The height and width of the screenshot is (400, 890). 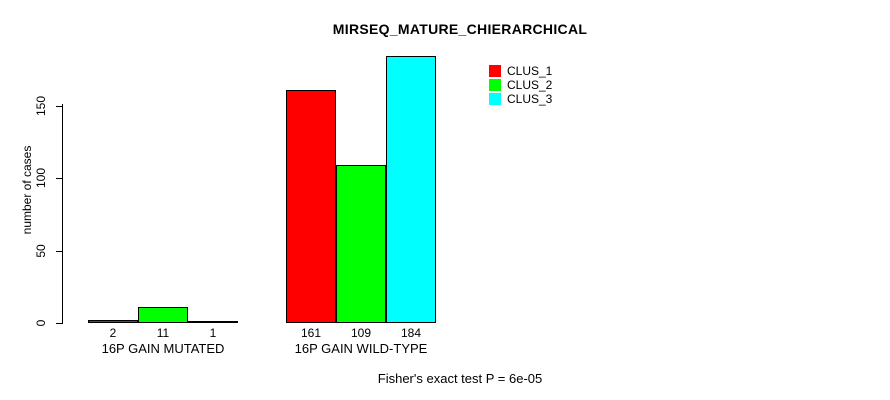 I want to click on legend-item: CLUS_1, so click(x=520, y=71).